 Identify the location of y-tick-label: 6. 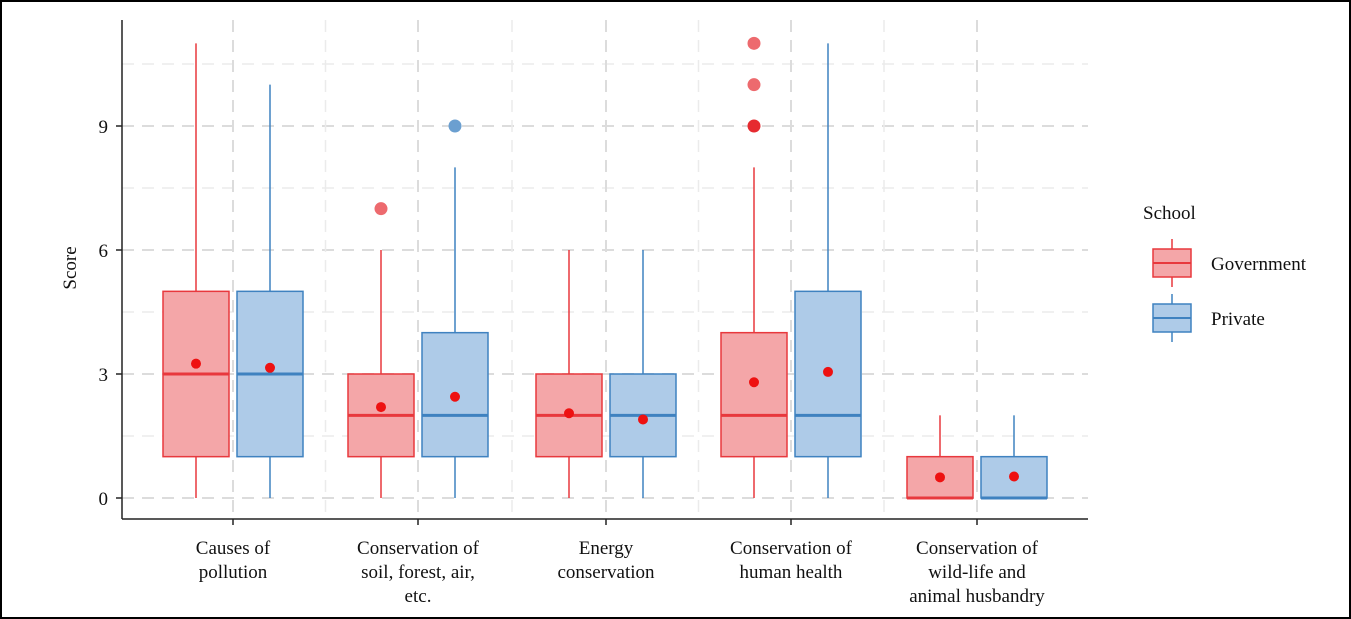
(104, 251).